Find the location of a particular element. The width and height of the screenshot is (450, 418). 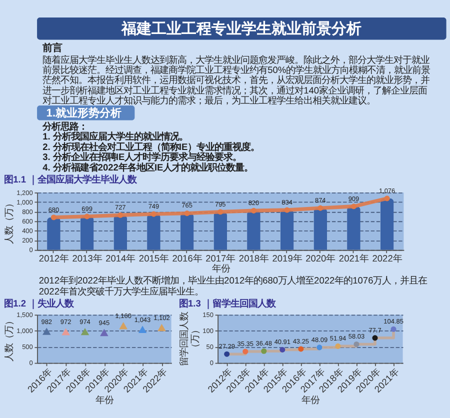

text: 2. 分析现在社会对工业工程（简称IE）专业的重视度。 is located at coordinates (151, 147).